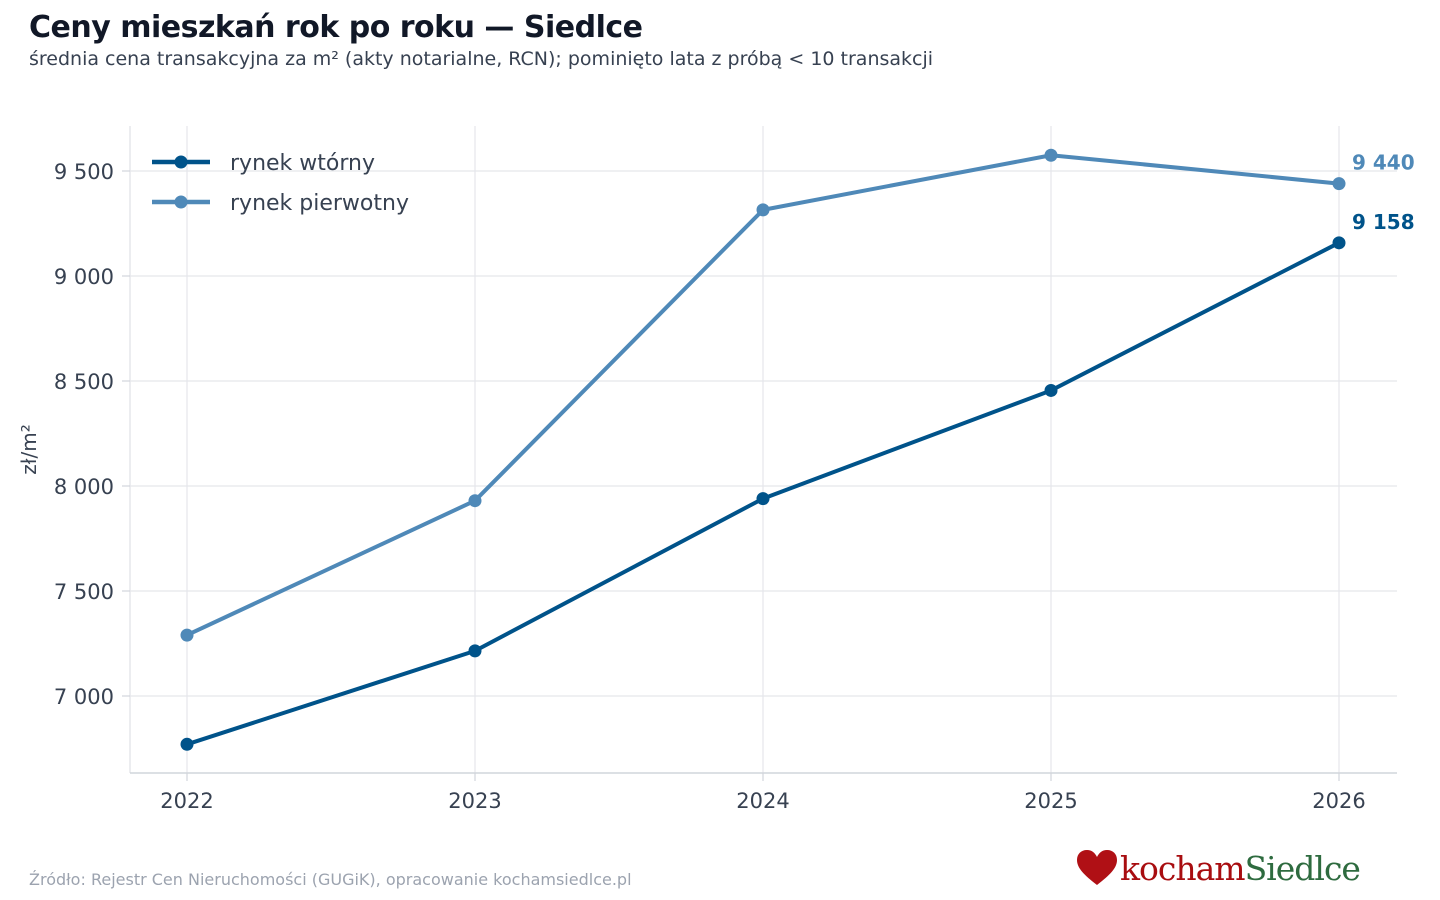  I want to click on heart-icon, so click(1097, 867).